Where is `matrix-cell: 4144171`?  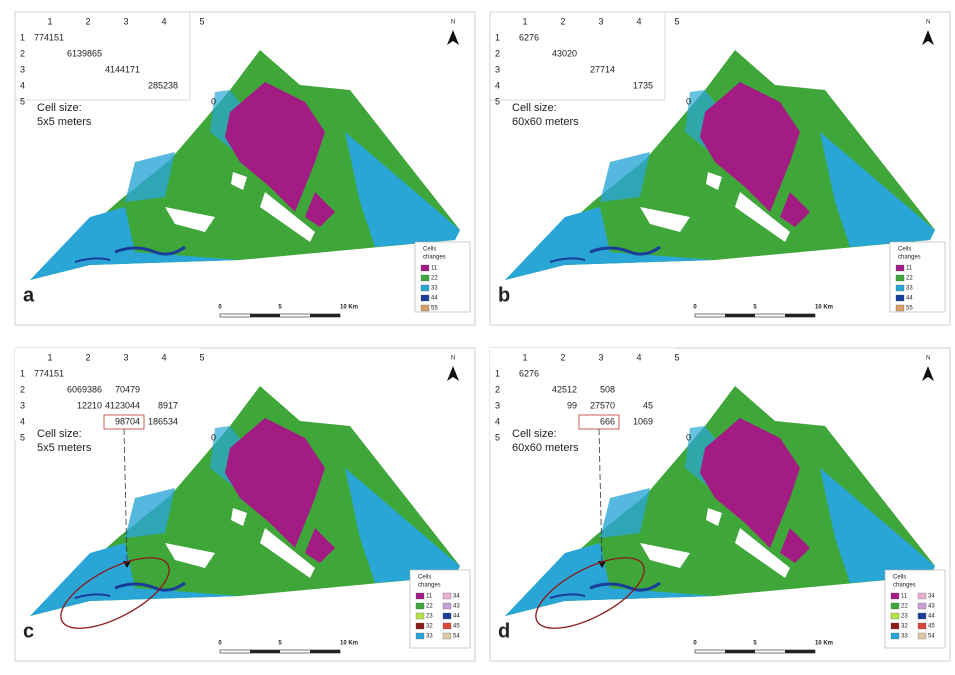
matrix-cell: 4144171 is located at coordinates (122, 69).